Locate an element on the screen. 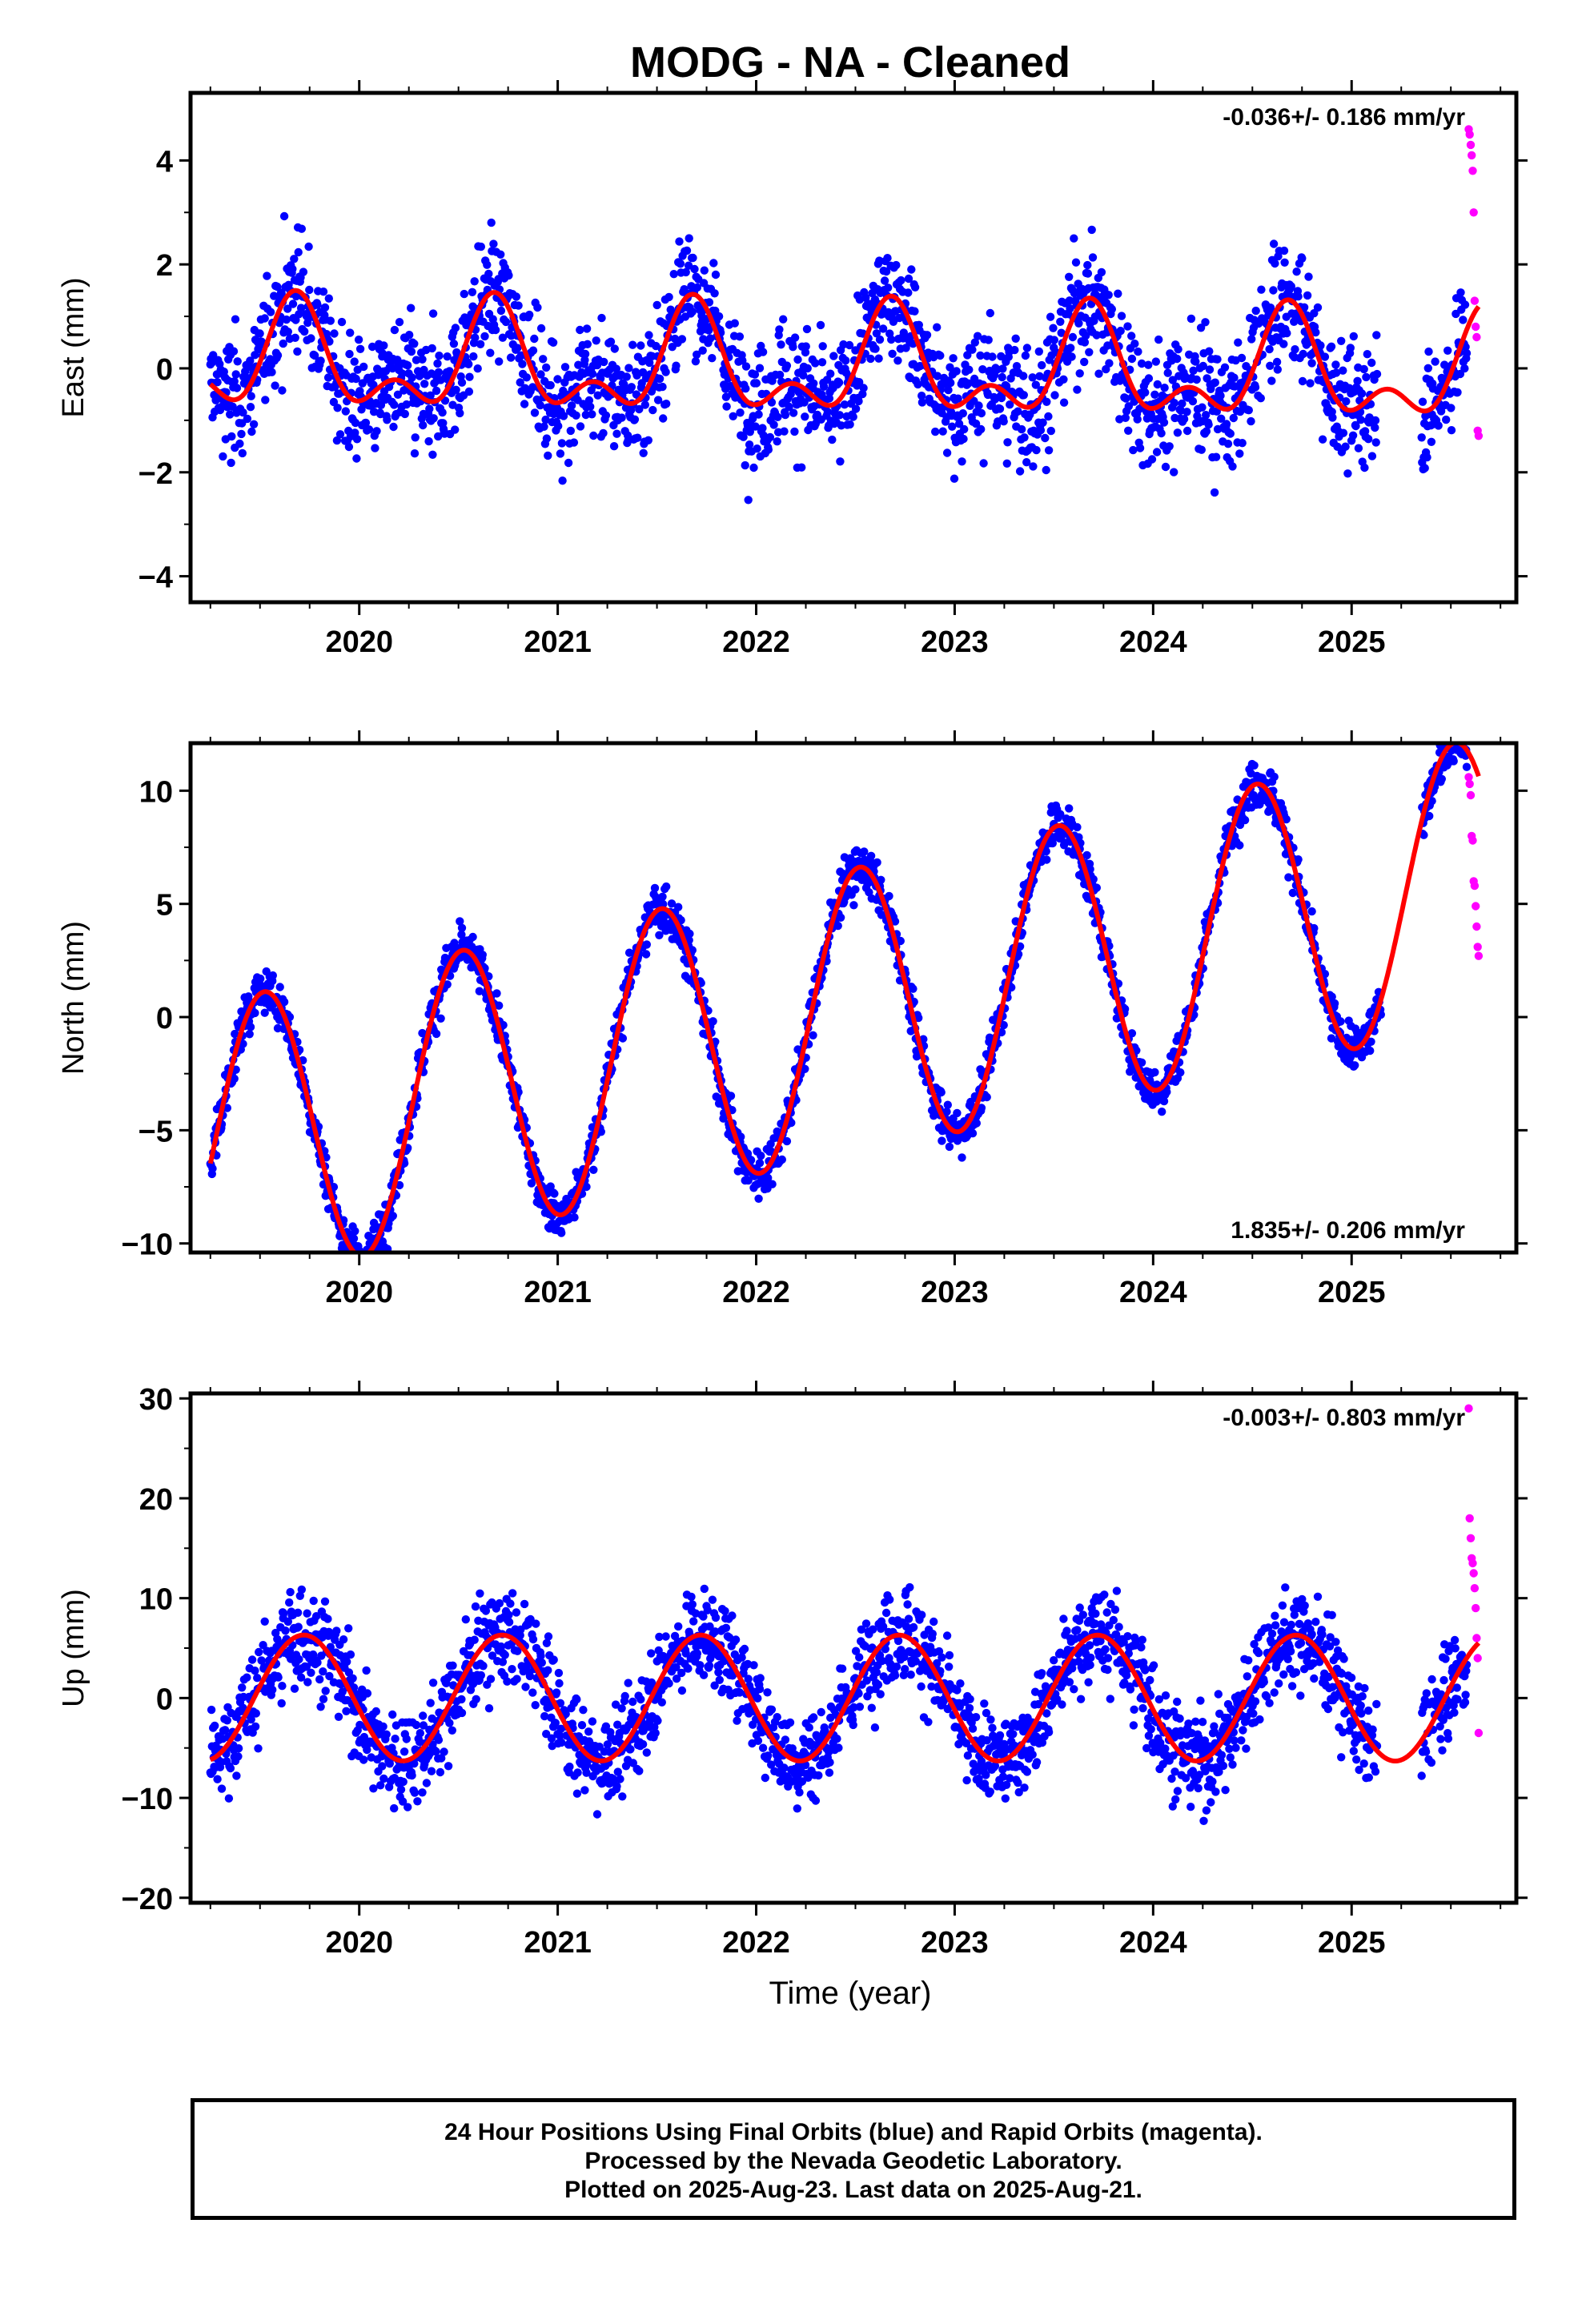  north-x-tick-label: 2023 is located at coordinates (955, 1292).